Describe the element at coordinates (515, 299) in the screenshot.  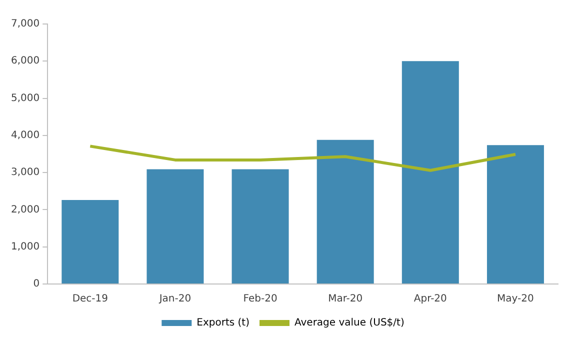
I see `x-tick-label: May-20` at that location.